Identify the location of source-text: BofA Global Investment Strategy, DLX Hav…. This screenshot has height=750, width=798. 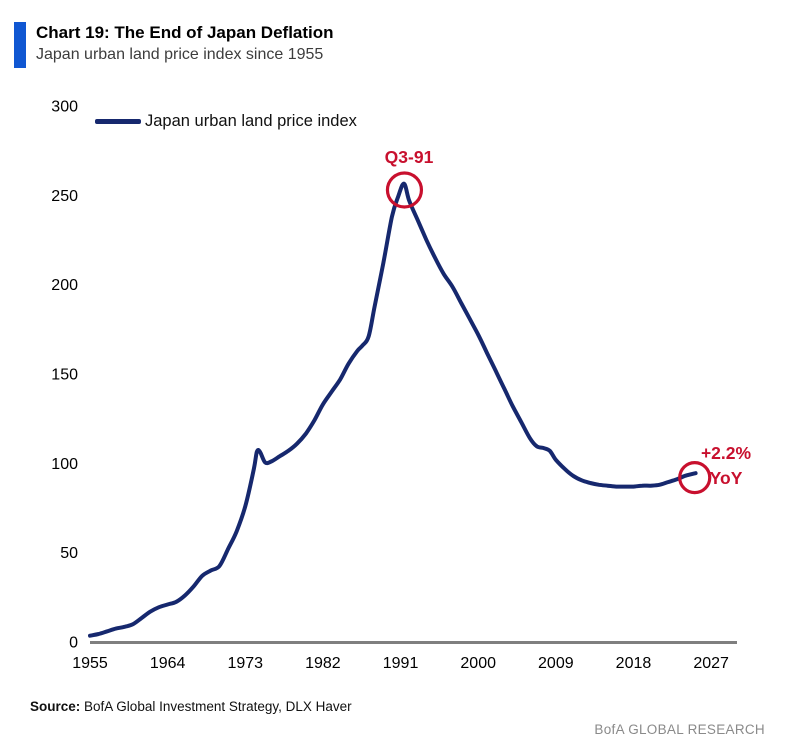
(218, 706).